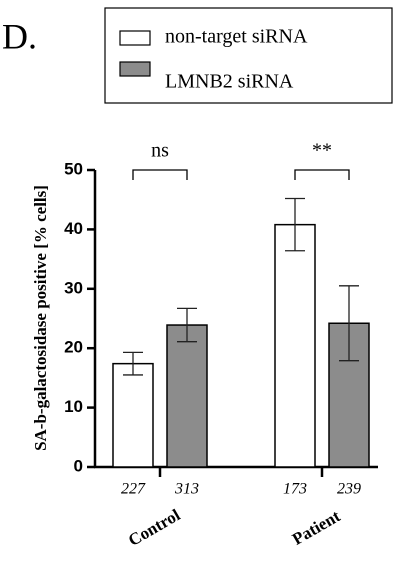 The image size is (395, 561). I want to click on count-label: 239, so click(349, 489).